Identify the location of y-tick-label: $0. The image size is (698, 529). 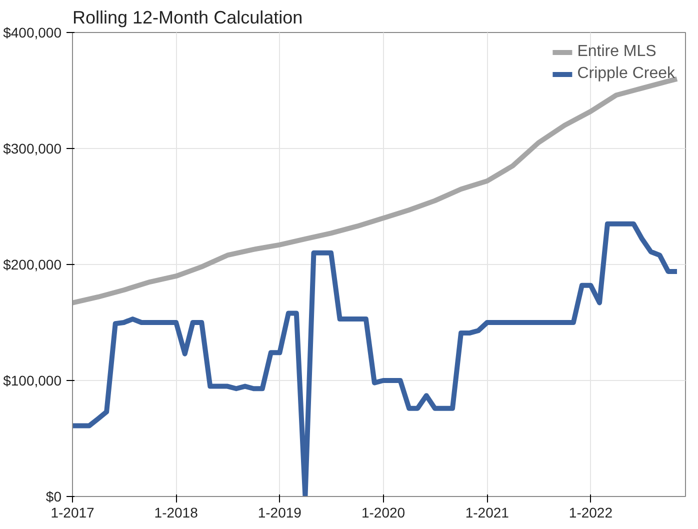
(54, 496).